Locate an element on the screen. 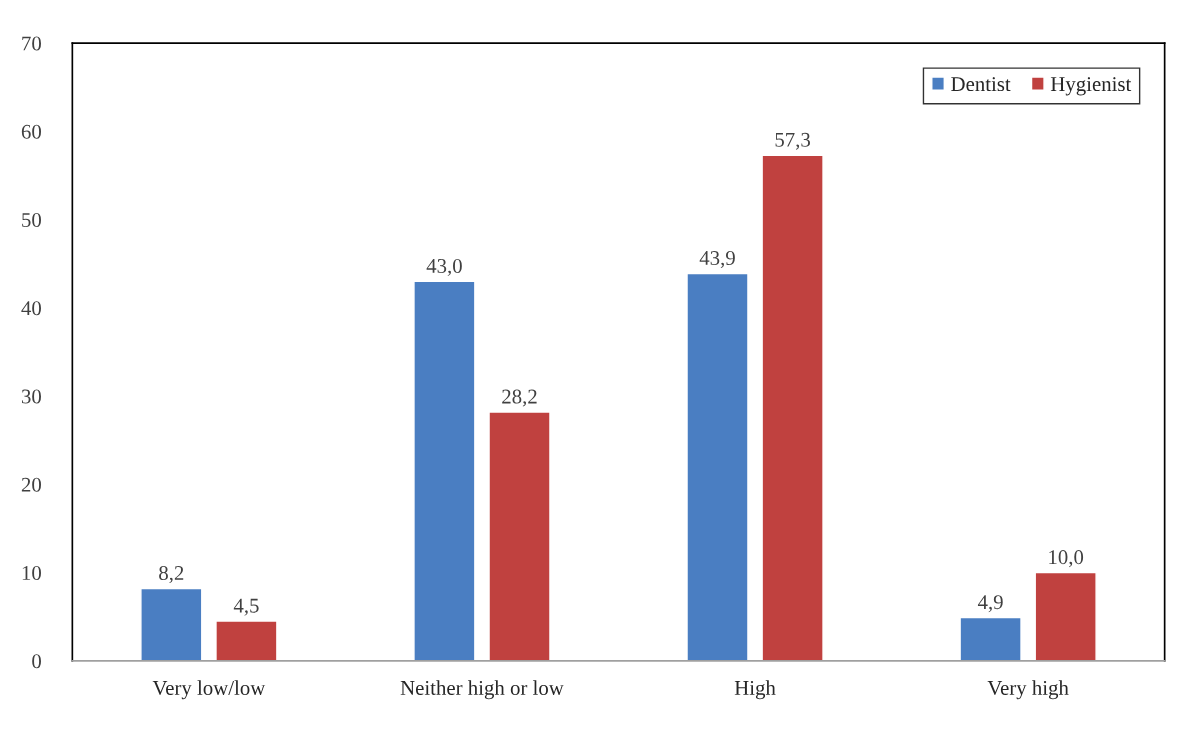 The height and width of the screenshot is (731, 1186). x-tick-label: Very low/low is located at coordinates (209, 690).